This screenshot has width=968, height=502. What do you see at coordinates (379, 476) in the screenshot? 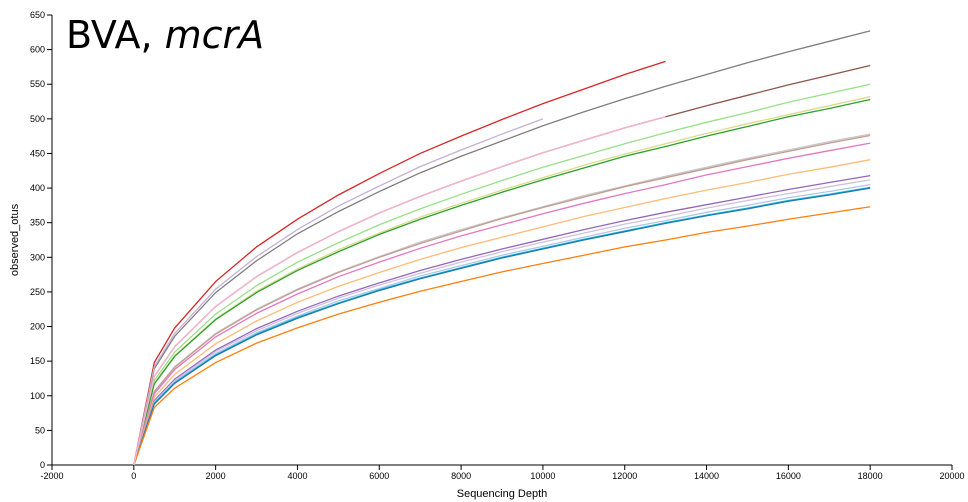
I see `x-tick-label: 6000` at bounding box center [379, 476].